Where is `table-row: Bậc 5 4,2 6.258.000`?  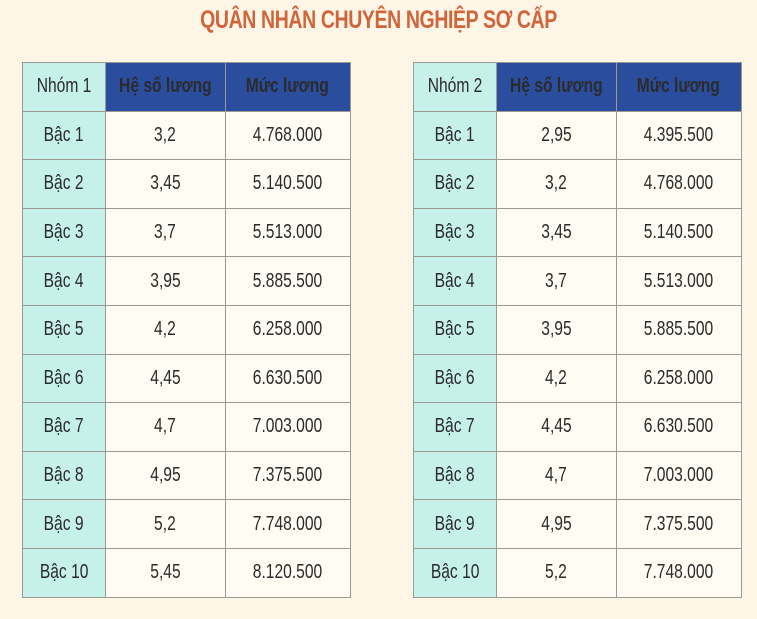
table-row: Bậc 5 4,2 6.258.000 is located at coordinates (186, 329).